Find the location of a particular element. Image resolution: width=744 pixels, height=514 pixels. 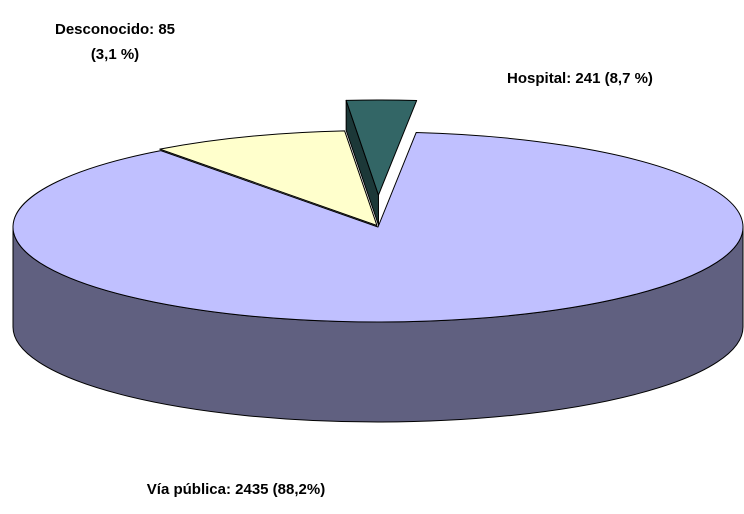

slice-label: (3,1 %) is located at coordinates (115, 54).